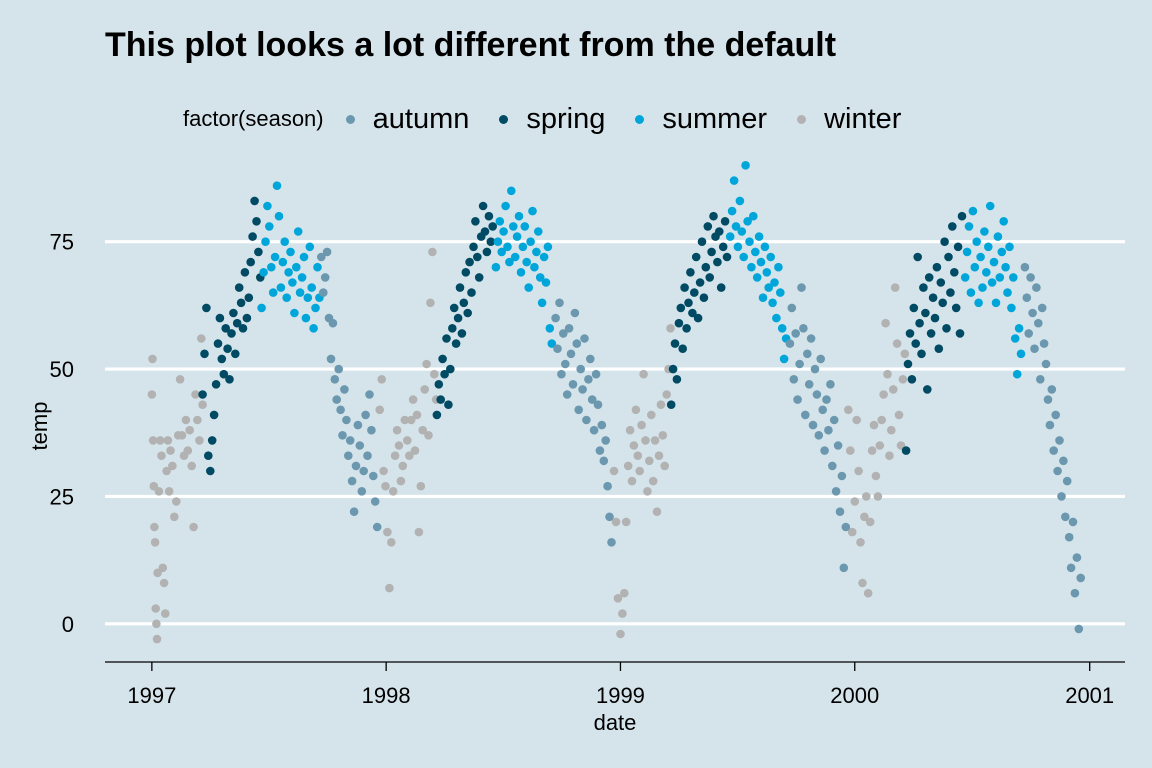 This screenshot has height=768, width=1152. What do you see at coordinates (640, 119) in the screenshot?
I see `legend-key-summer` at bounding box center [640, 119].